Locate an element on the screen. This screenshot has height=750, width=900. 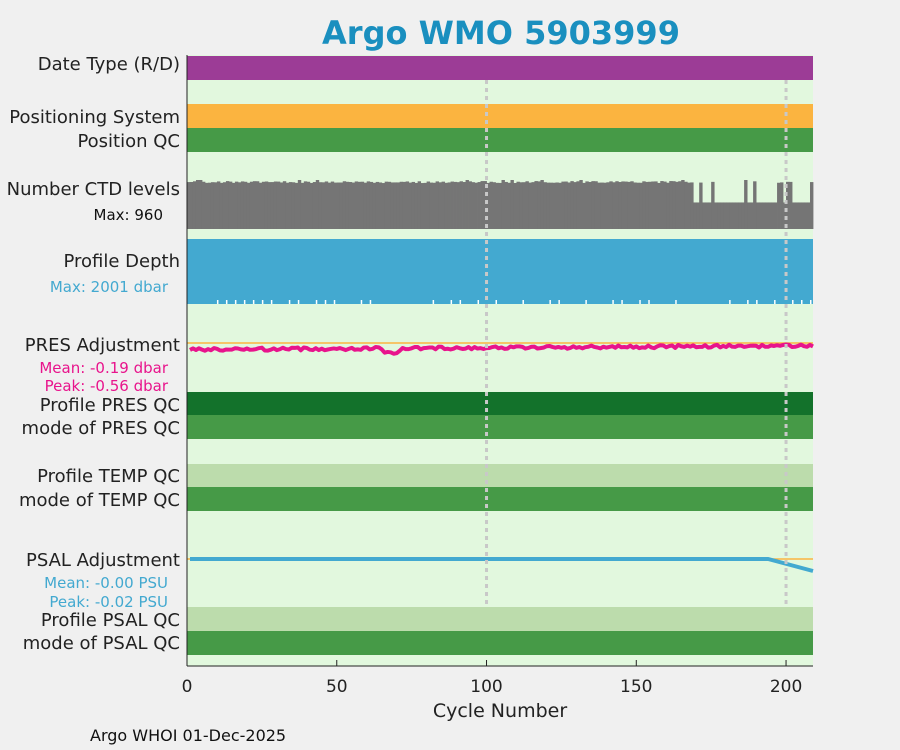
label-data-type: Date Type (R/D) is located at coordinates (109, 64).